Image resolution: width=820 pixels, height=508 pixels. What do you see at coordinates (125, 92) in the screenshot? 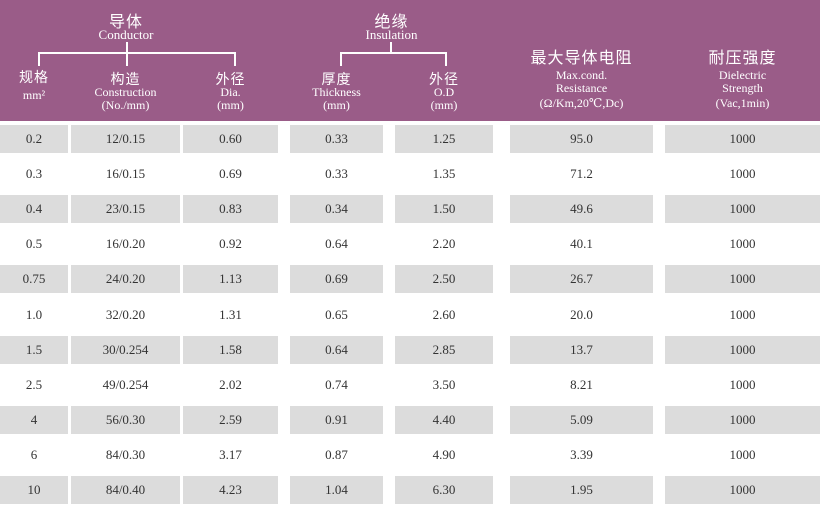
I see `col-header-construction-en: Construction` at bounding box center [125, 92].